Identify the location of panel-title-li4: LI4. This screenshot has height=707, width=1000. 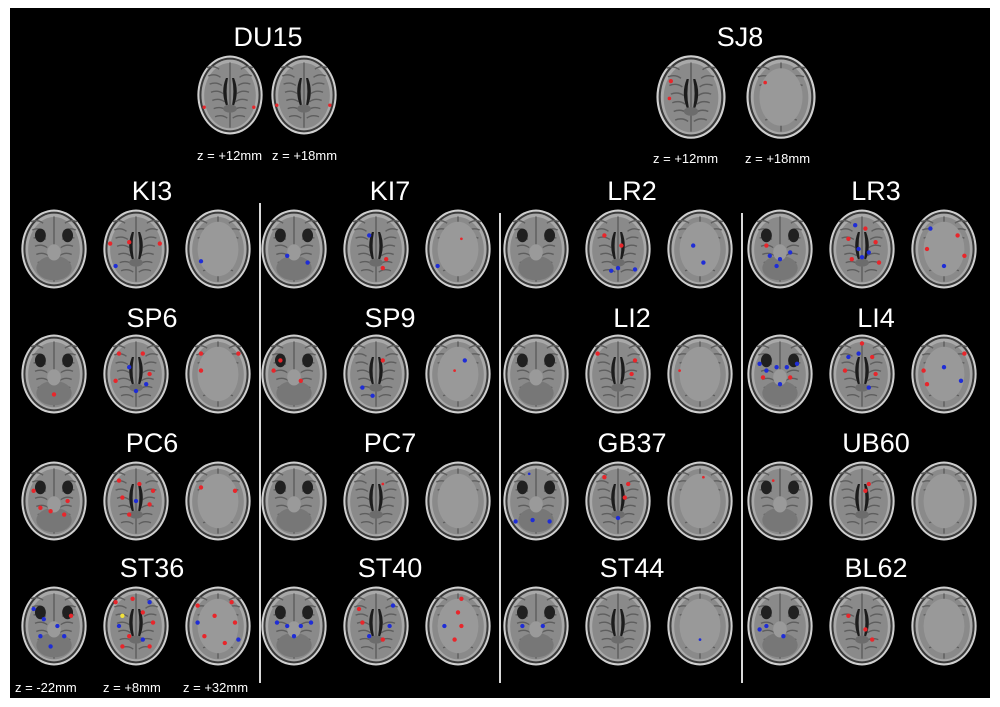
(876, 318).